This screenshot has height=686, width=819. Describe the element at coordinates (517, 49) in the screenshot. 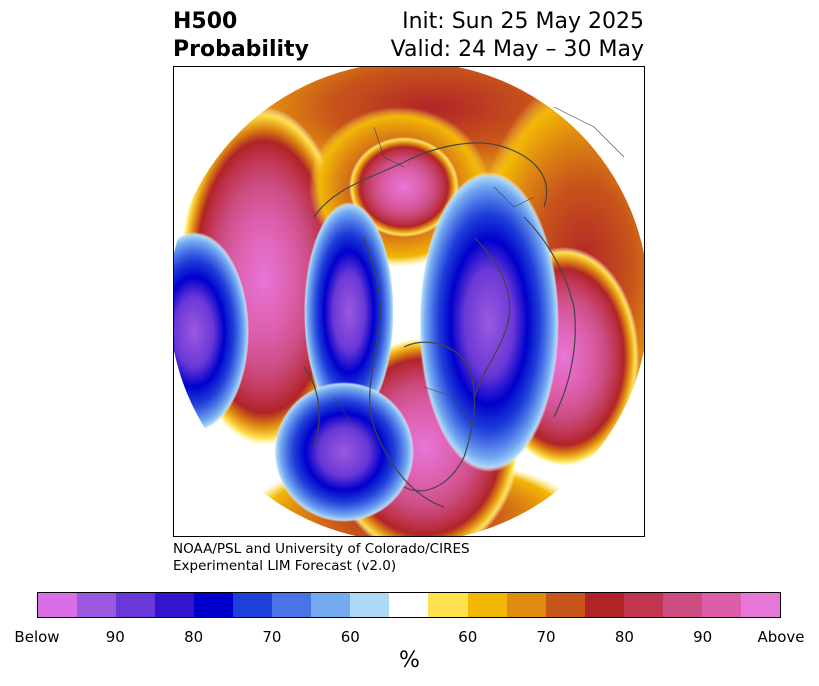

I see `valid-range: Valid: 24 May – 30 May` at that location.